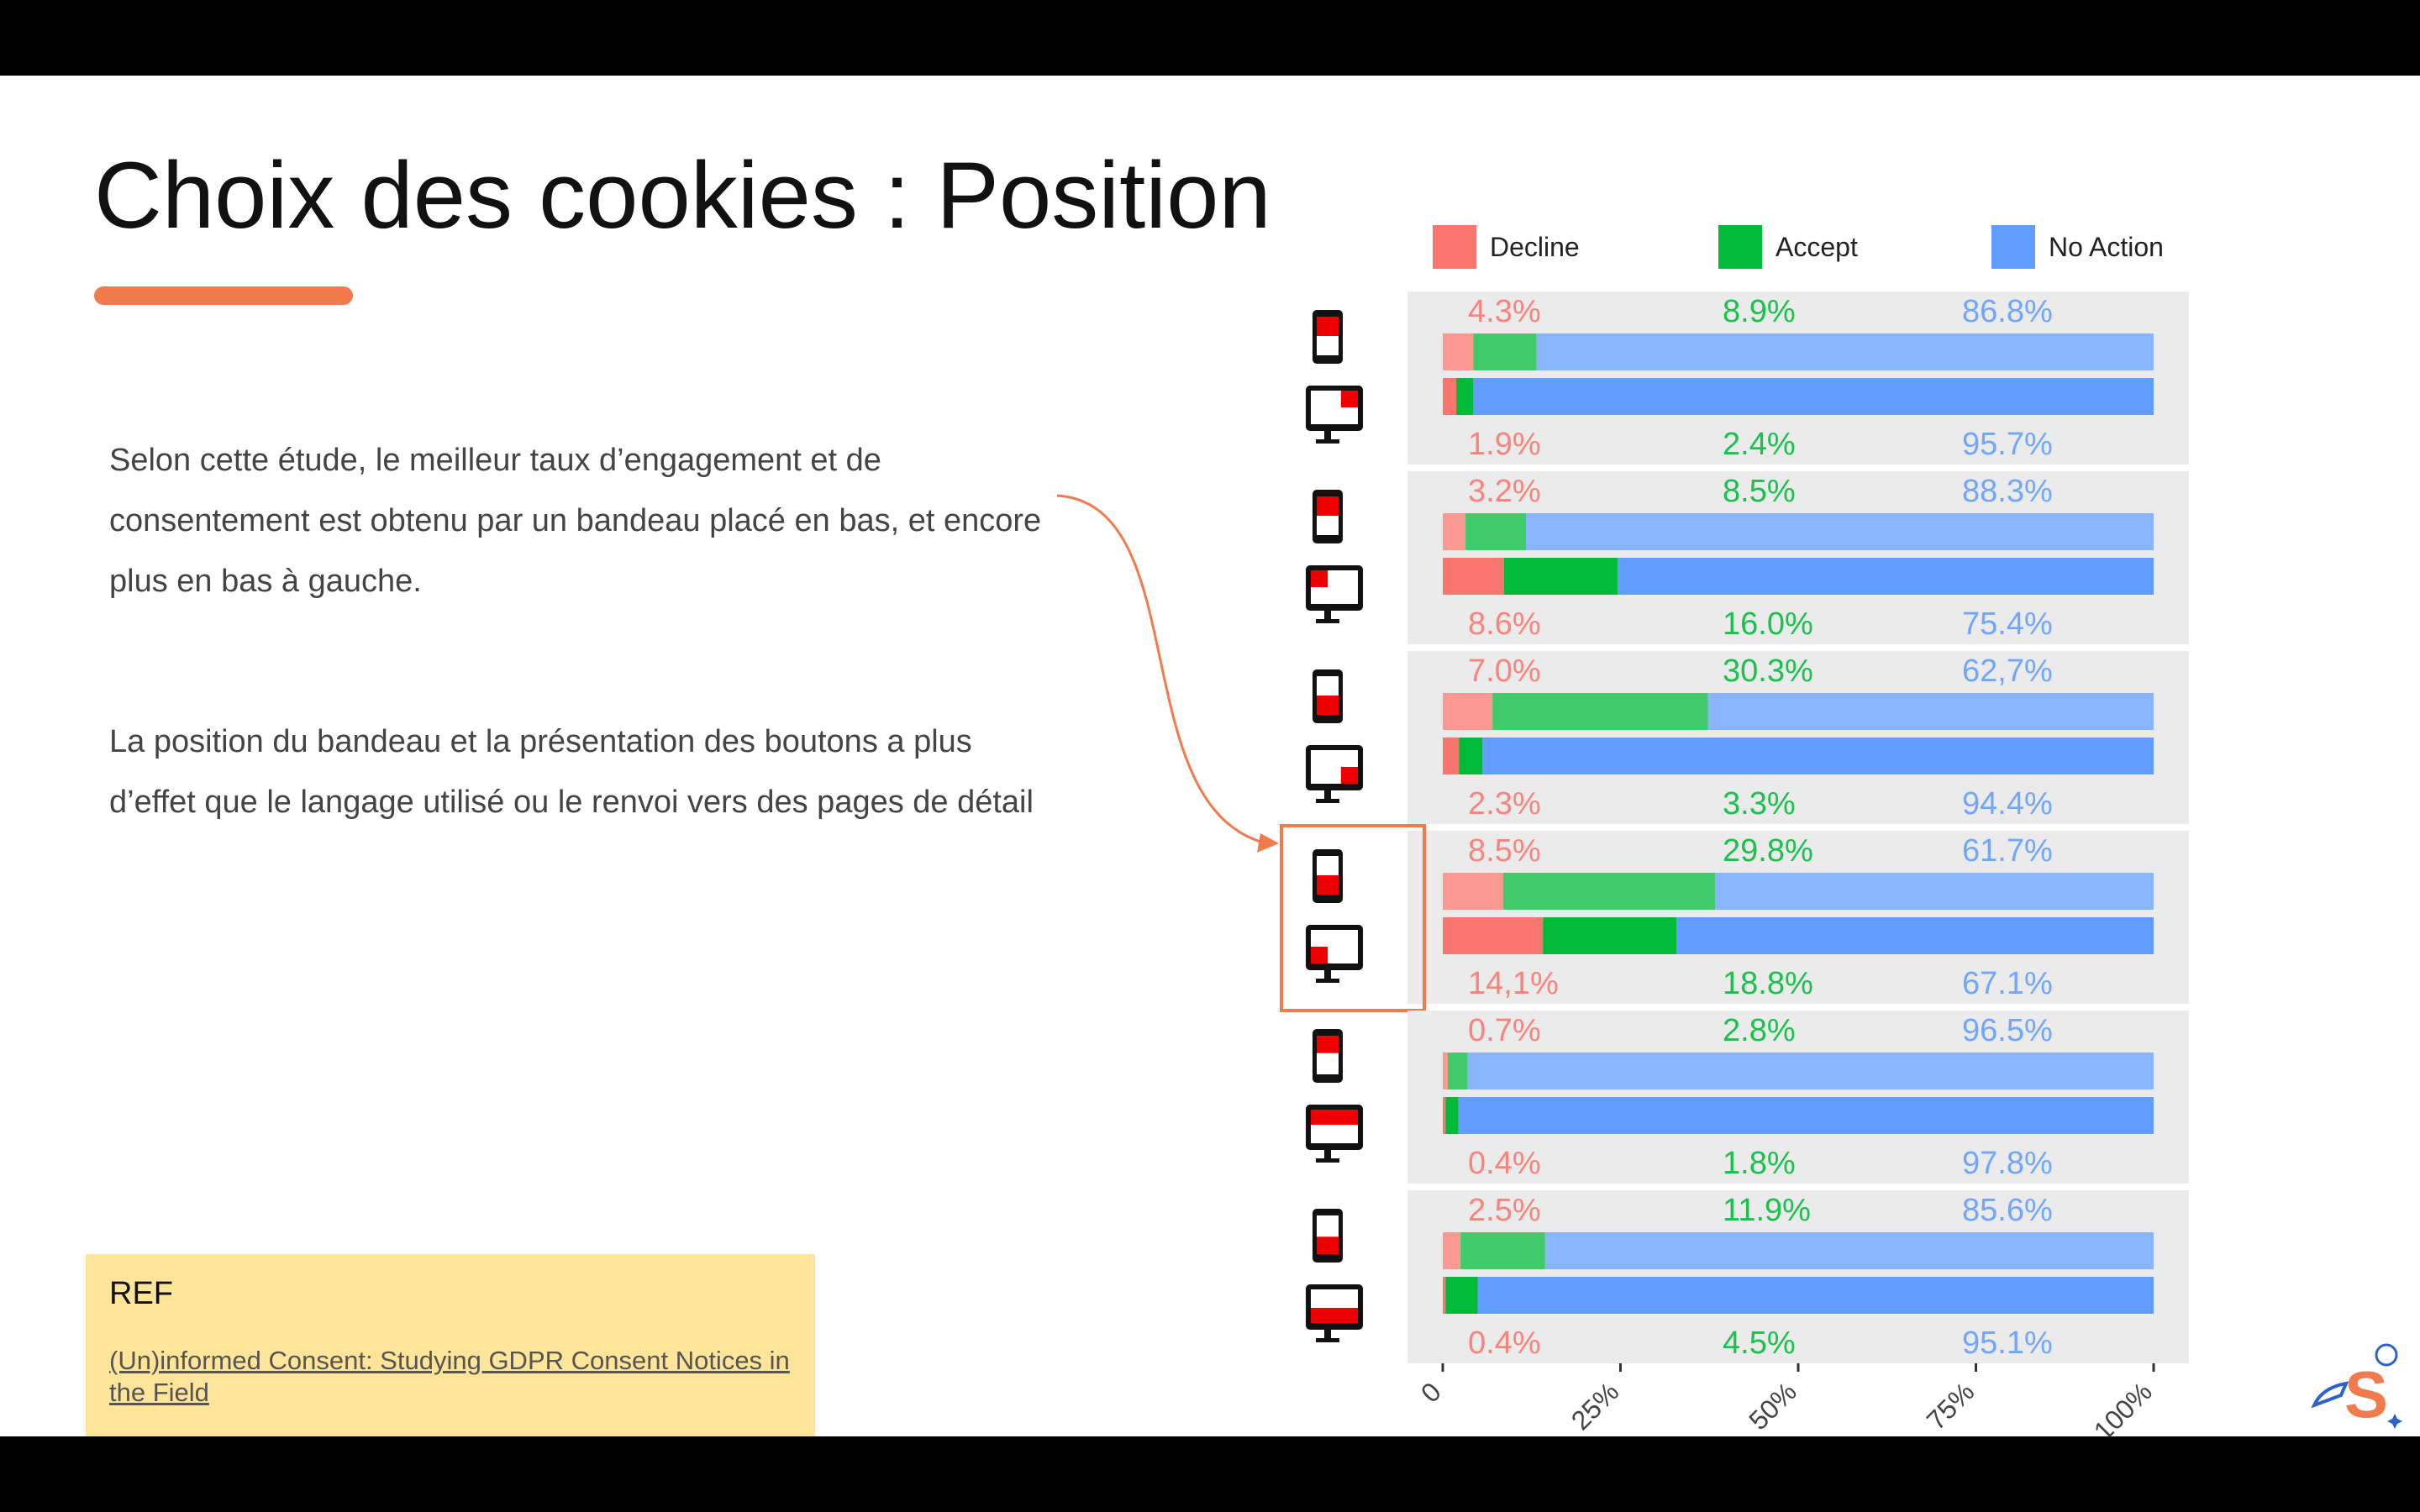 This screenshot has height=1512, width=2420. I want to click on x-tick-label: 50%, so click(1772, 1406).